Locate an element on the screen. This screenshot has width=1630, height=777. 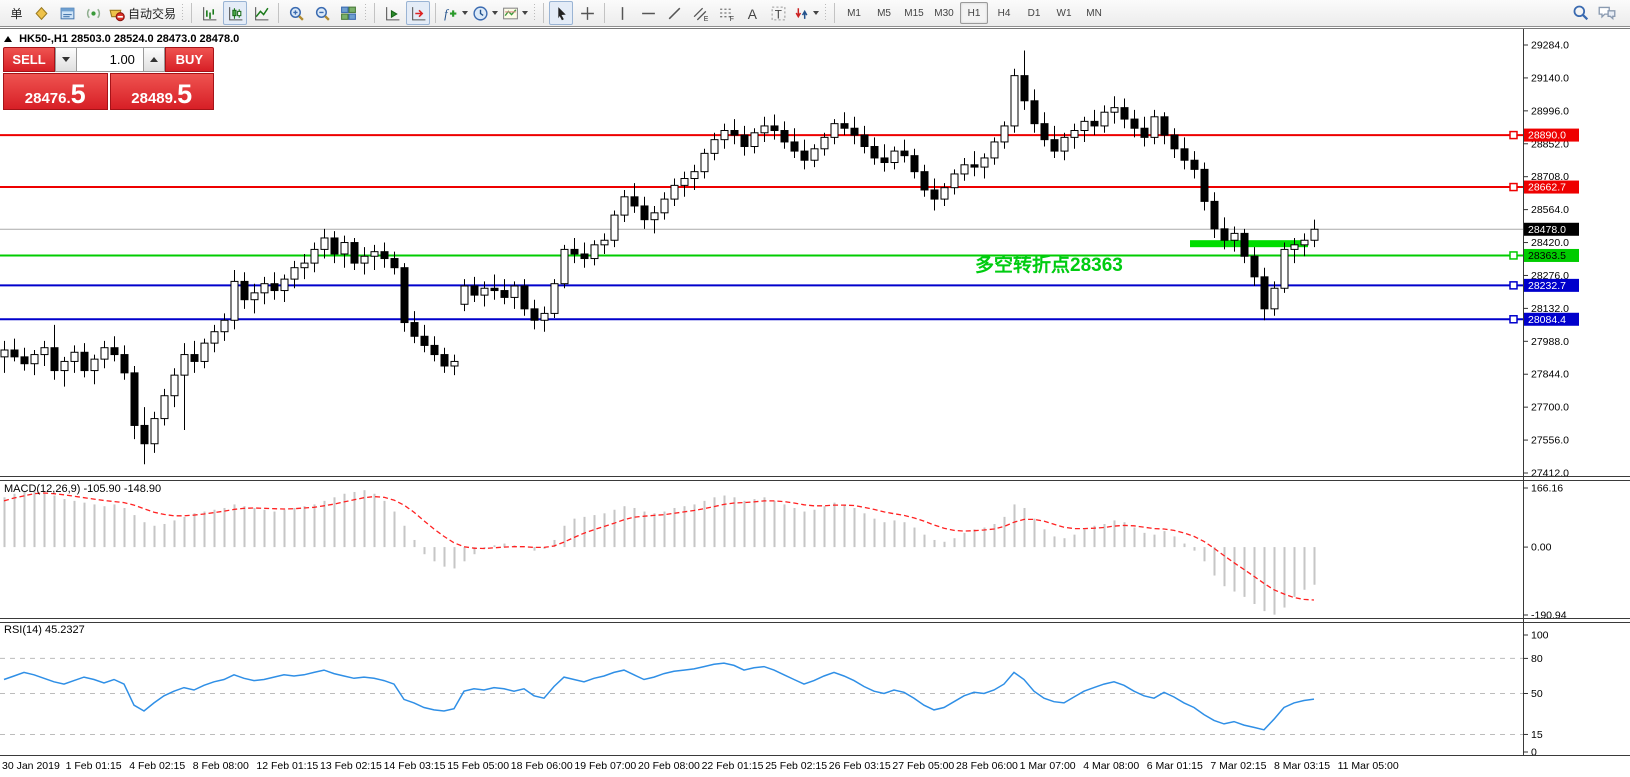
chart-shift-button is located at coordinates (418, 13).